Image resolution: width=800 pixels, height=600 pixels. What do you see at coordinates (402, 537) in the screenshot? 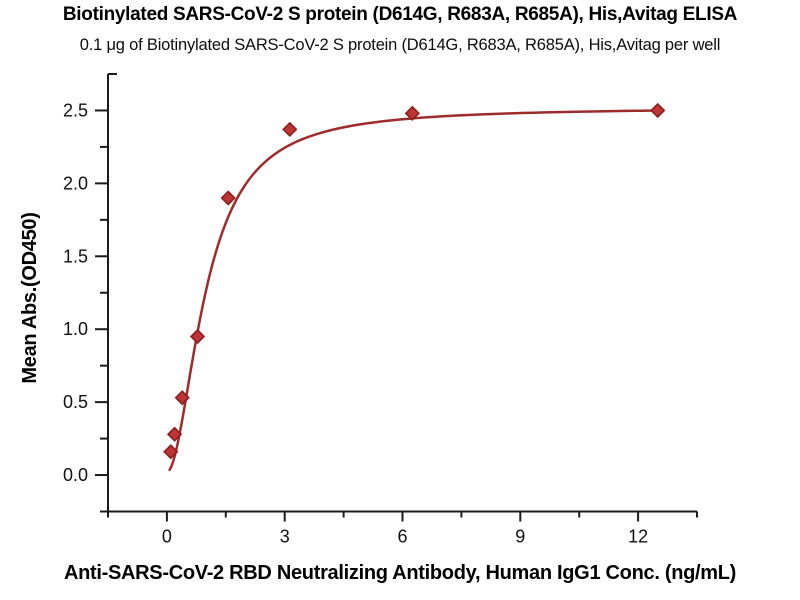
I see `x-tick-label: 6` at bounding box center [402, 537].